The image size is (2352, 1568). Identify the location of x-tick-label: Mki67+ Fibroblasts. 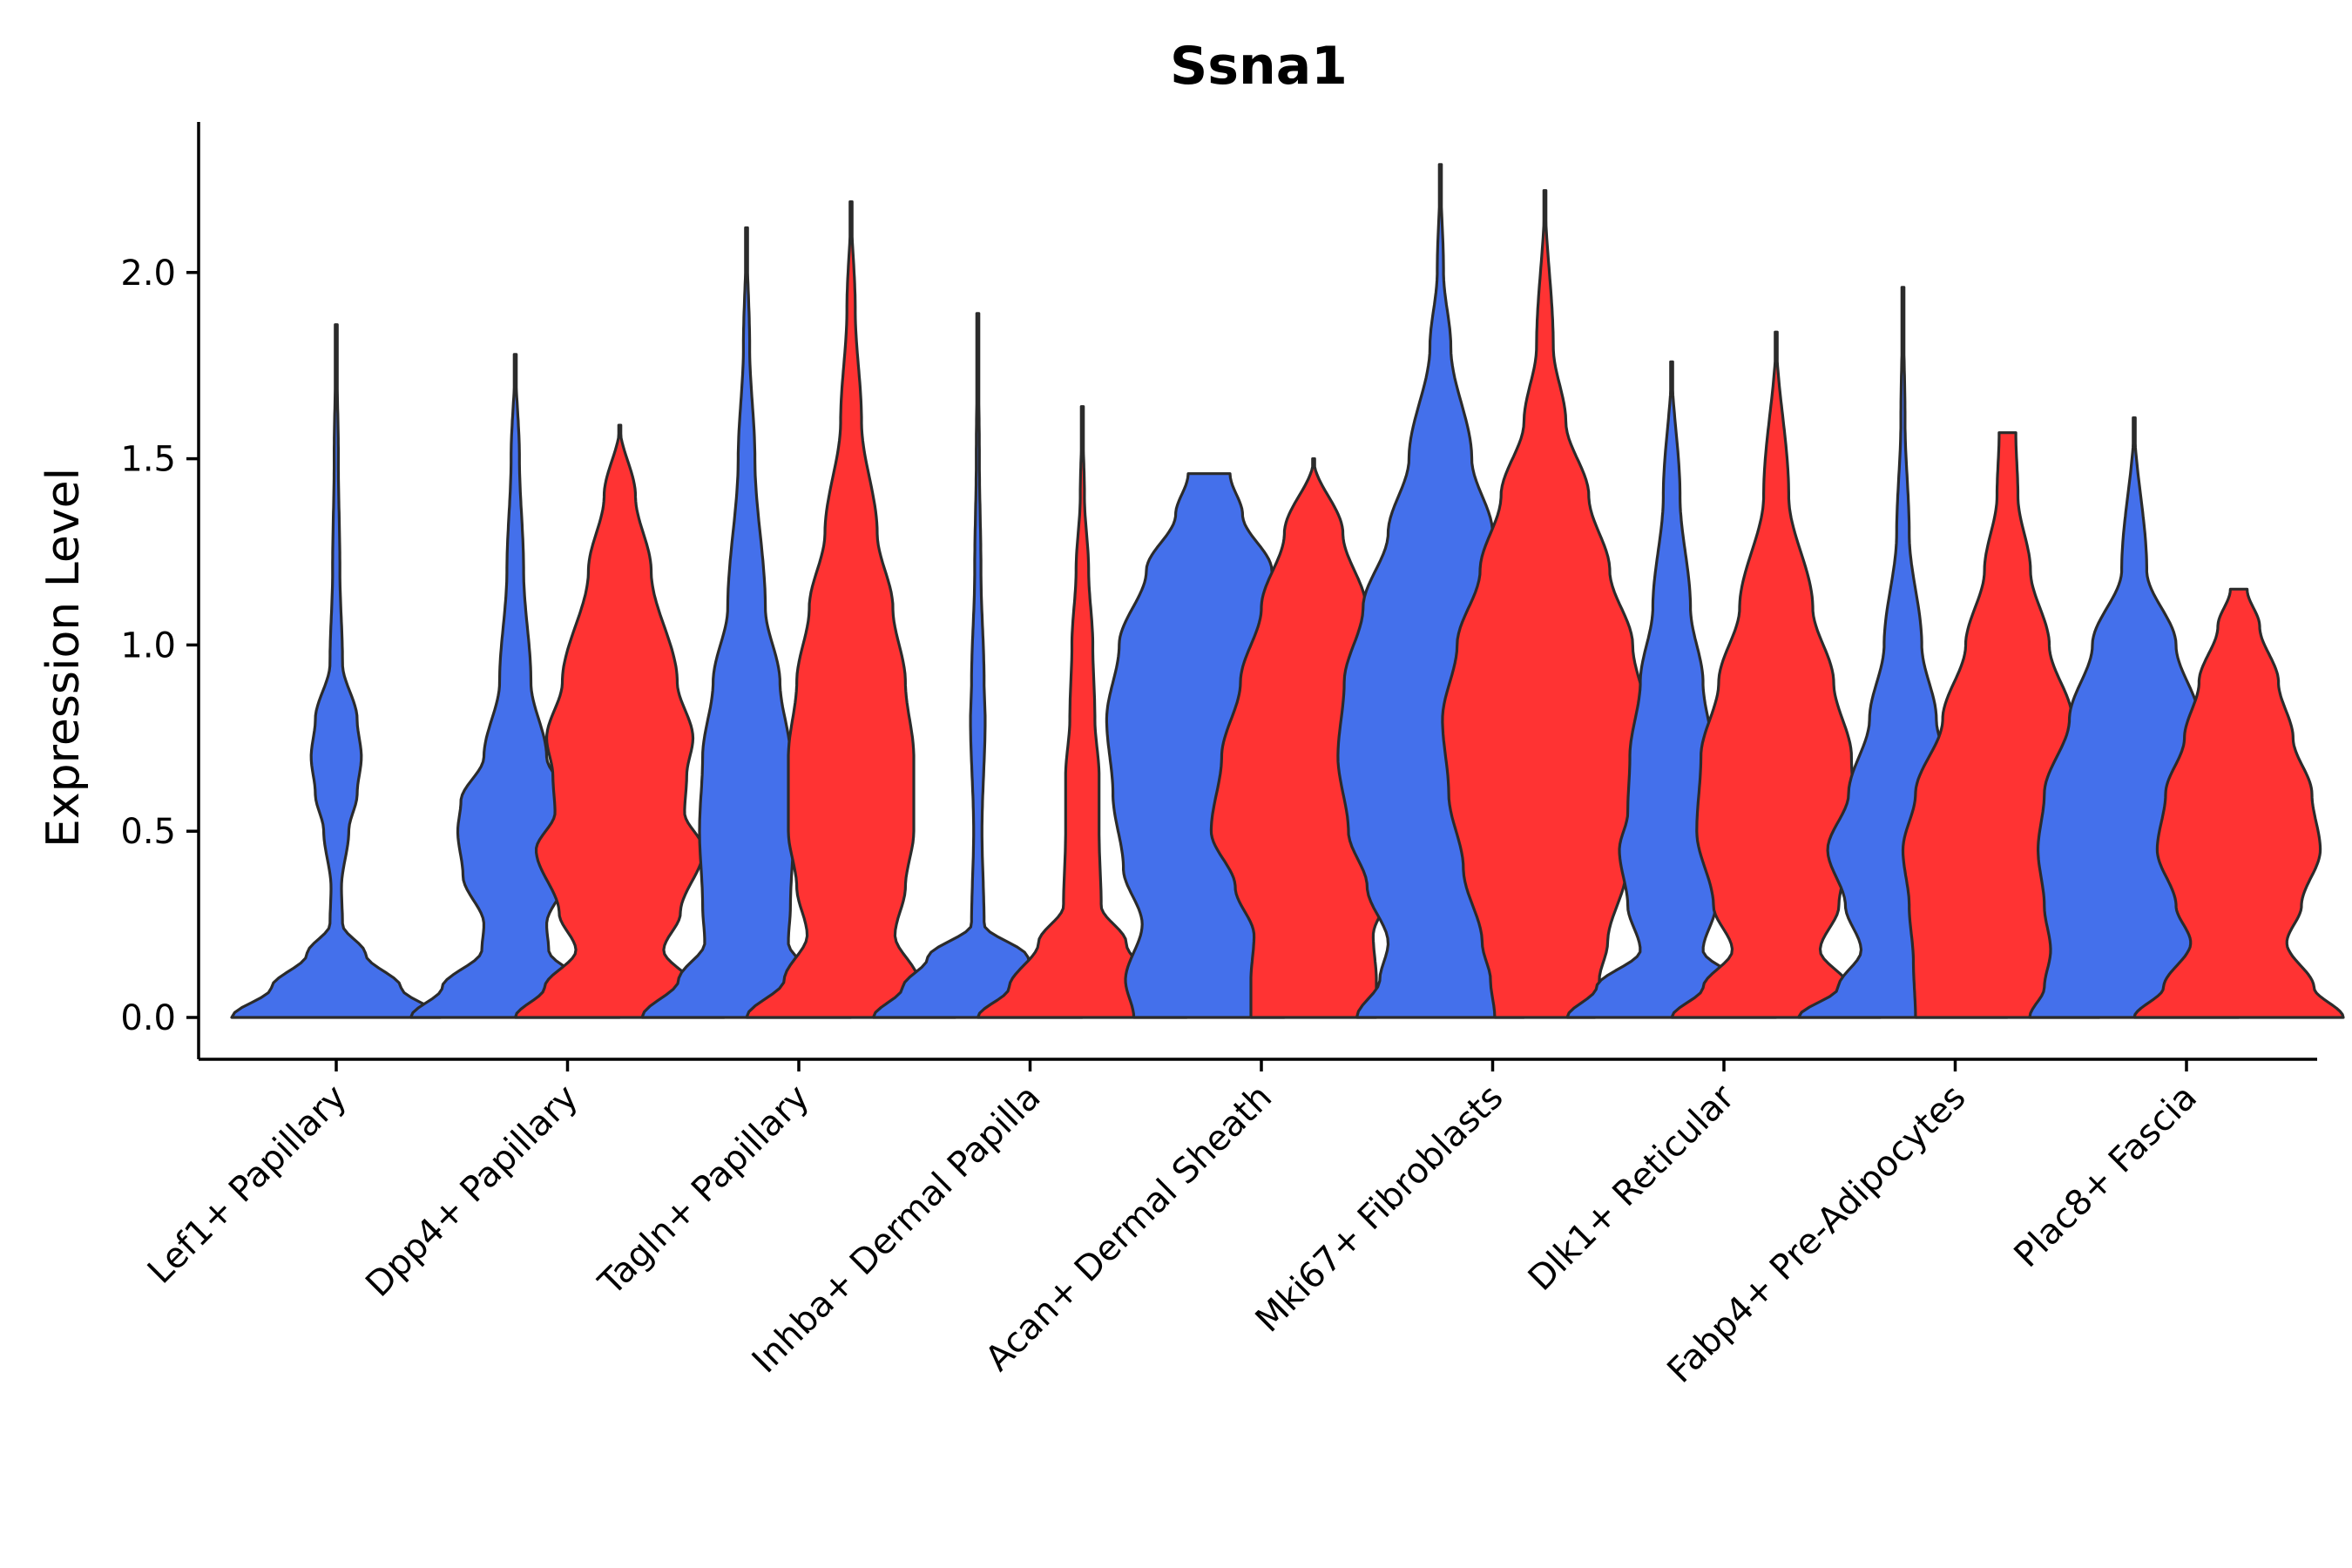
(1379, 1209).